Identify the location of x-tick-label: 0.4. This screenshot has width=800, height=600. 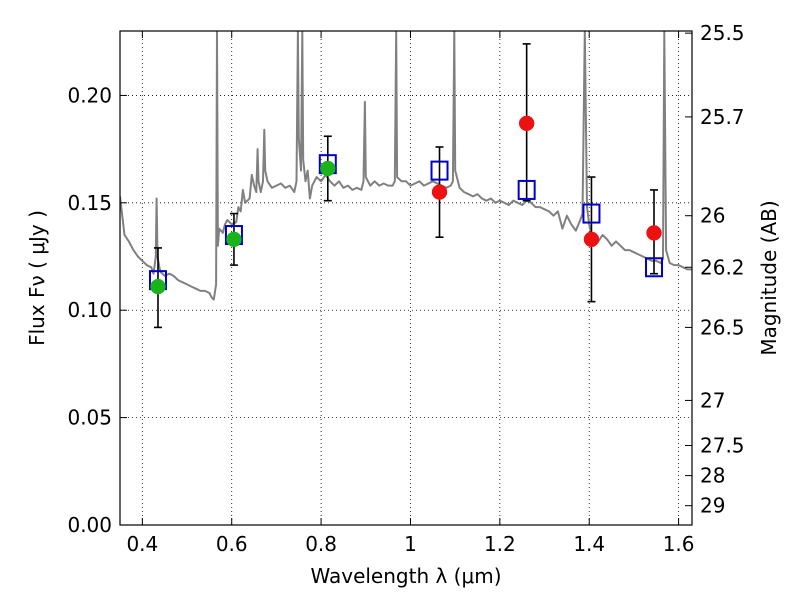
(142, 544).